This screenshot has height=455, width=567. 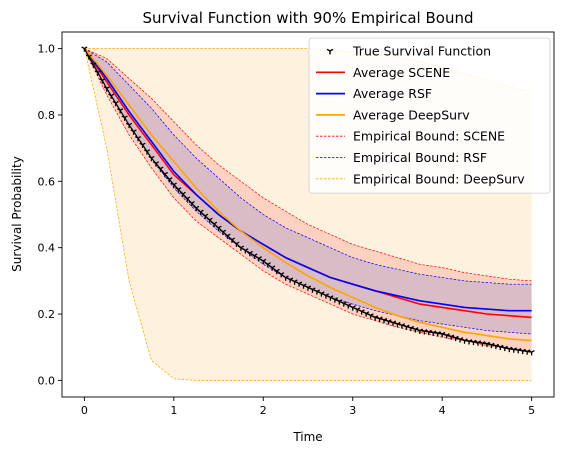 What do you see at coordinates (308, 407) in the screenshot?
I see `x-axis-ticks: 0 1 2 3 4 5` at bounding box center [308, 407].